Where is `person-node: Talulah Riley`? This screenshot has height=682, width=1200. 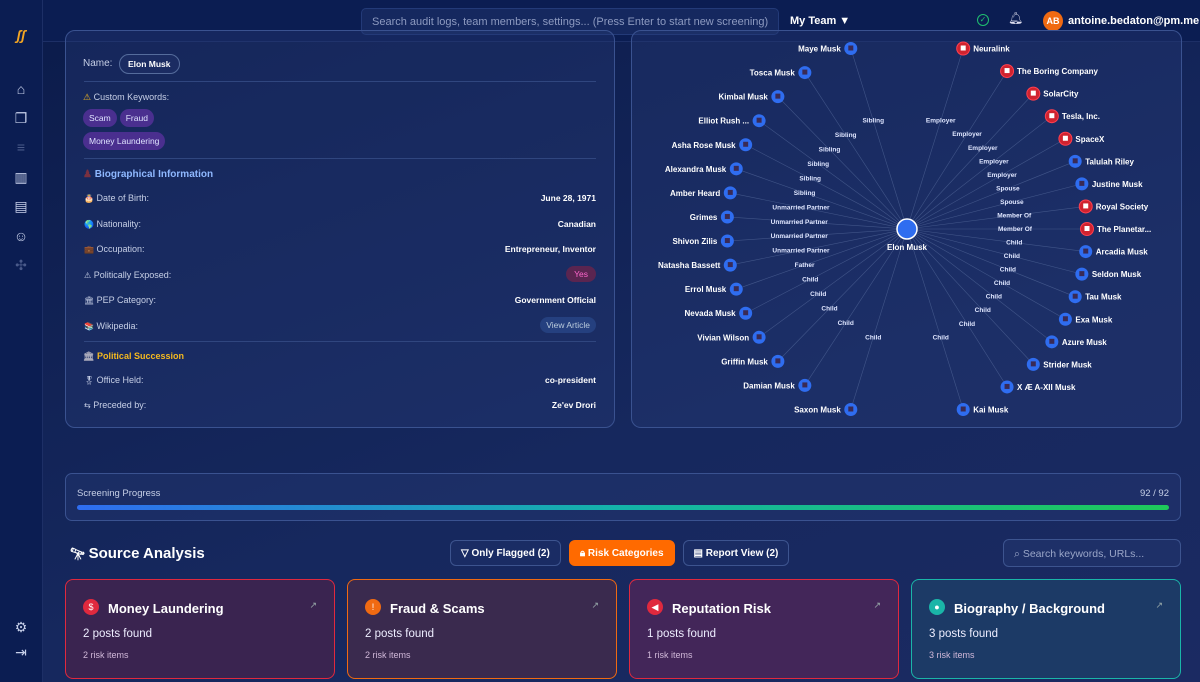
person-node: Talulah Riley is located at coordinates (1101, 161).